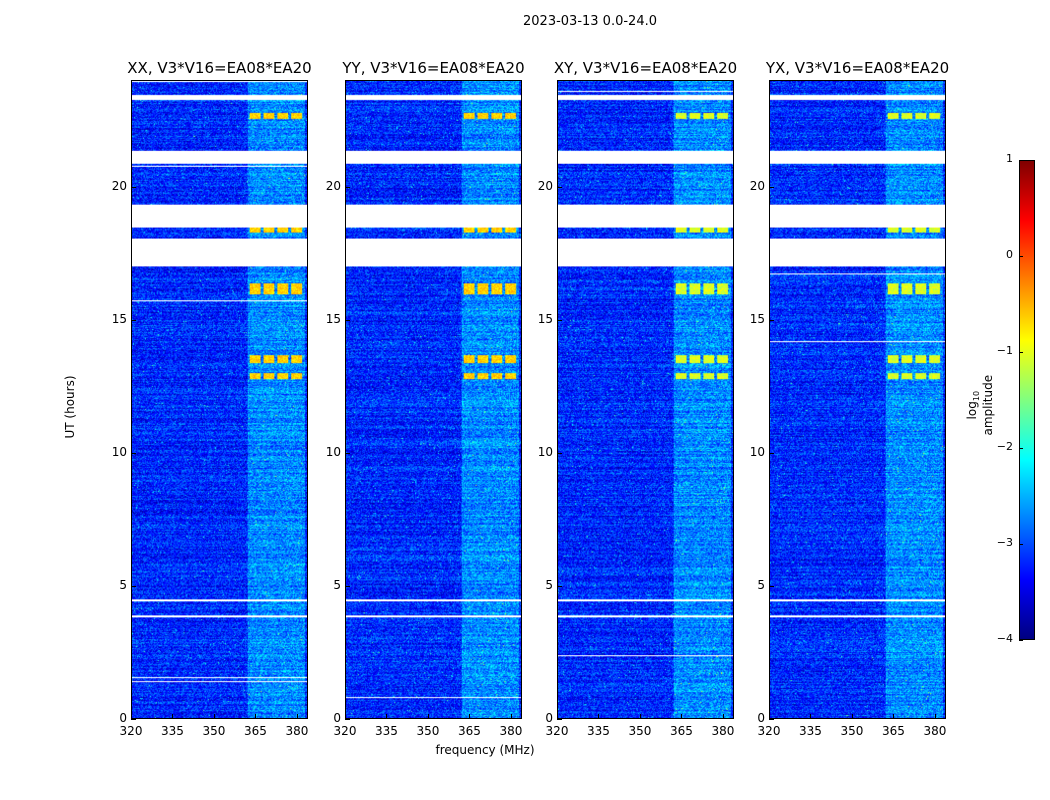 This screenshot has height=800, width=1050. I want to click on colorbar-tick-label: 0, so click(1009, 254).